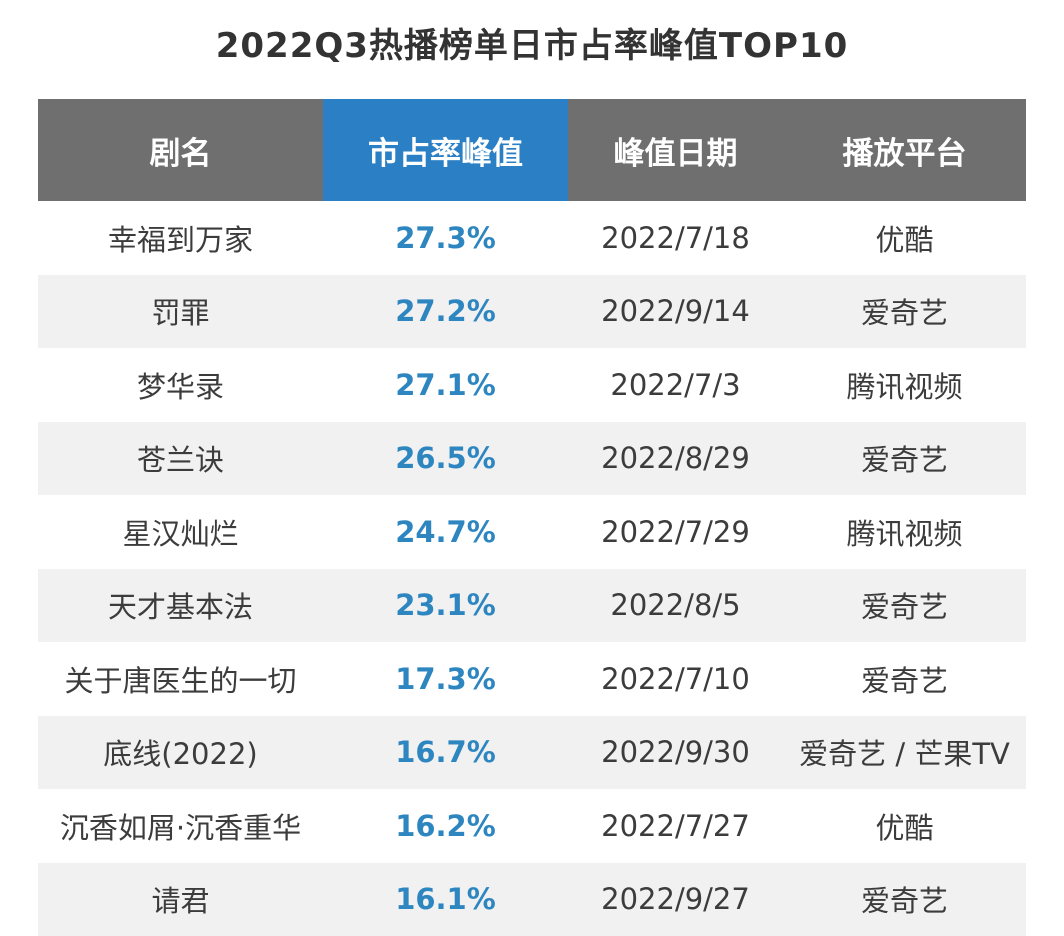 The width and height of the screenshot is (1064, 936). I want to click on cell-peak-date: 2022/8/29, so click(675, 459).